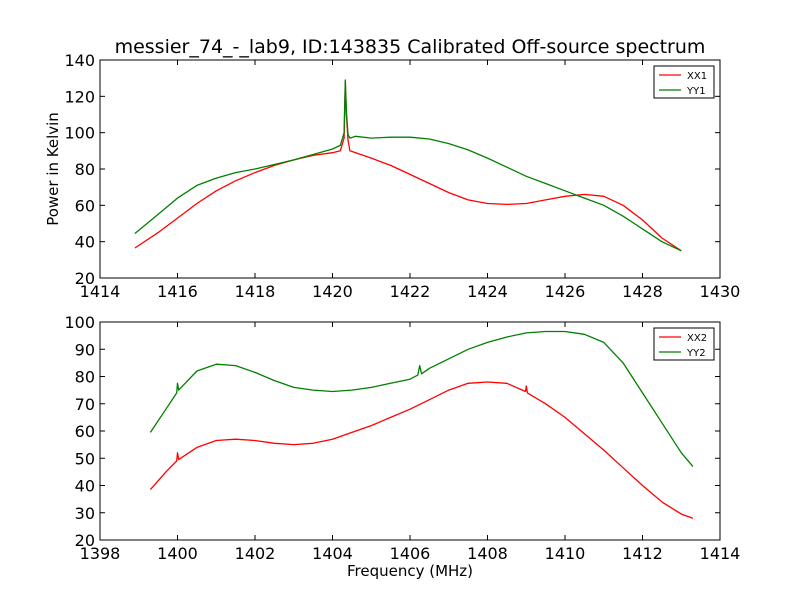  What do you see at coordinates (255, 291) in the screenshot?
I see `x-tick-label: 1418` at bounding box center [255, 291].